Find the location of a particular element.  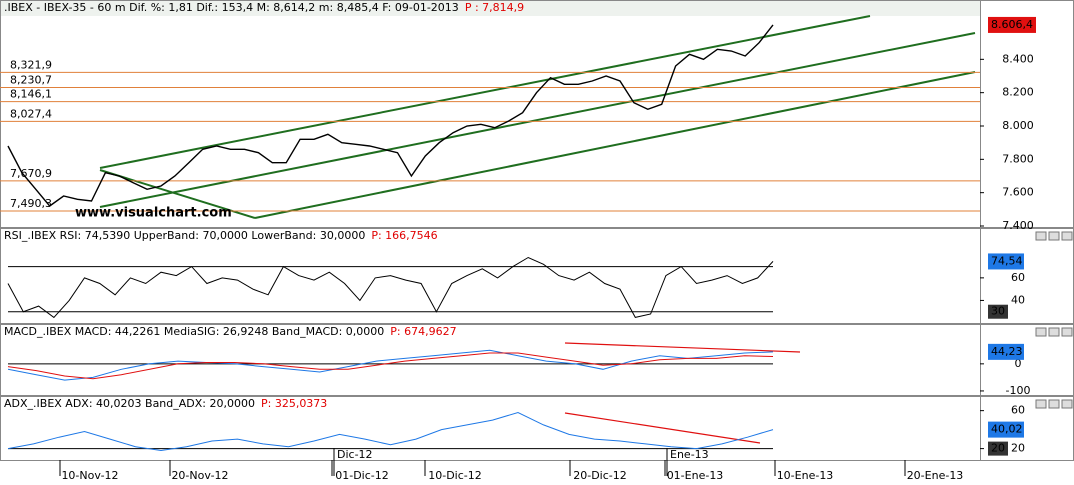

band-label: 30 is located at coordinates (998, 311).